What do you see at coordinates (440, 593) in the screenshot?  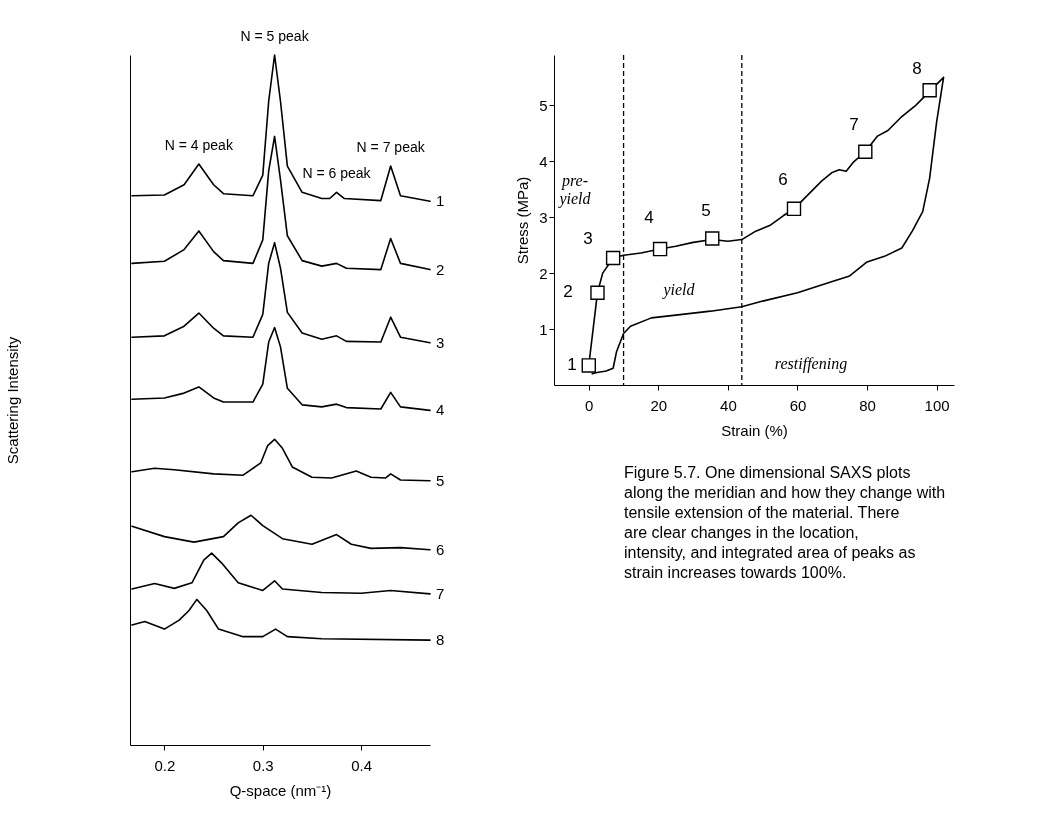 I see `series-label: 7` at bounding box center [440, 593].